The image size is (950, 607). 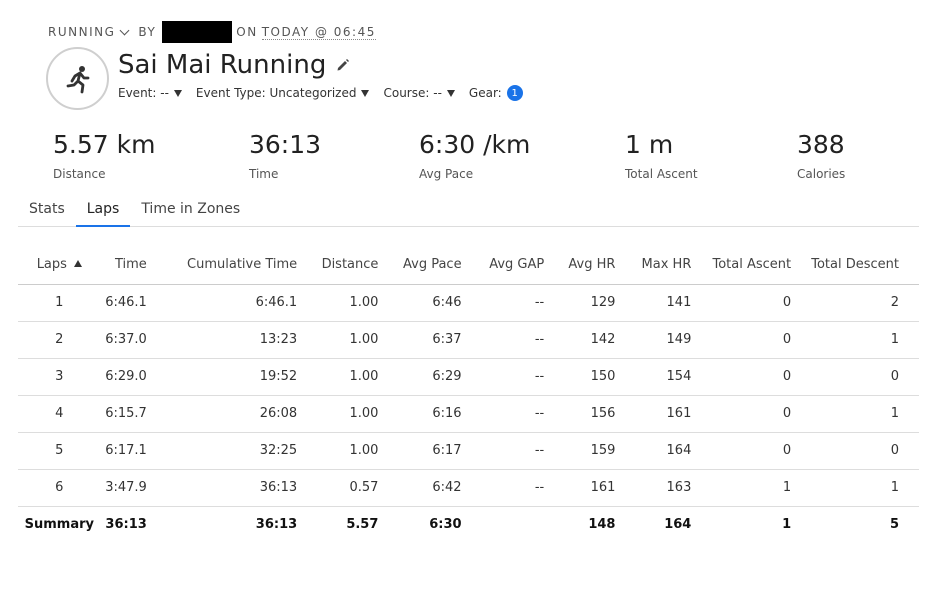 I want to click on tab-laps: Laps, so click(x=103, y=210).